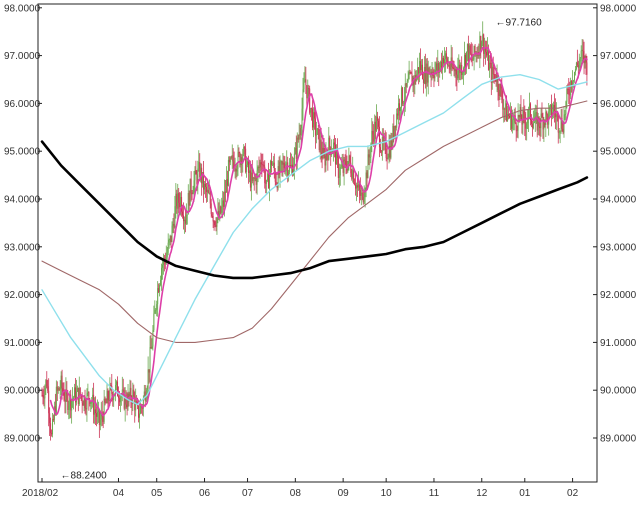  What do you see at coordinates (618, 8) in the screenshot?
I see `y-tick-label-right: 98.0000` at bounding box center [618, 8].